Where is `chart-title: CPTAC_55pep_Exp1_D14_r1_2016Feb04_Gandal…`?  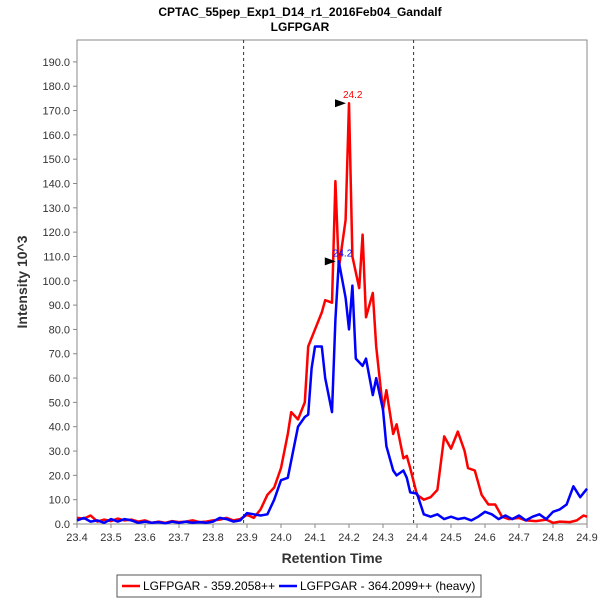
chart-title: CPTAC_55pep_Exp1_D14_r1_2016Feb04_Gandal… is located at coordinates (300, 12).